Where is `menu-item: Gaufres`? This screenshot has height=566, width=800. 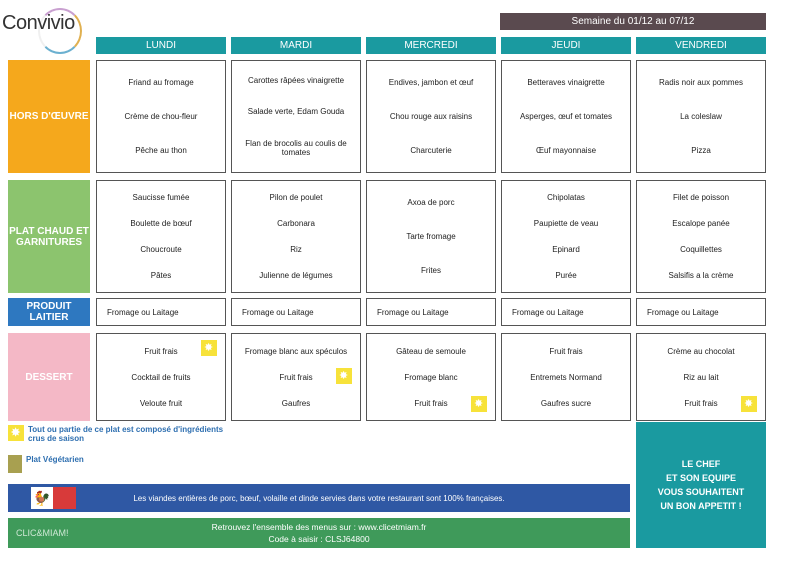
menu-item: Gaufres is located at coordinates (296, 403).